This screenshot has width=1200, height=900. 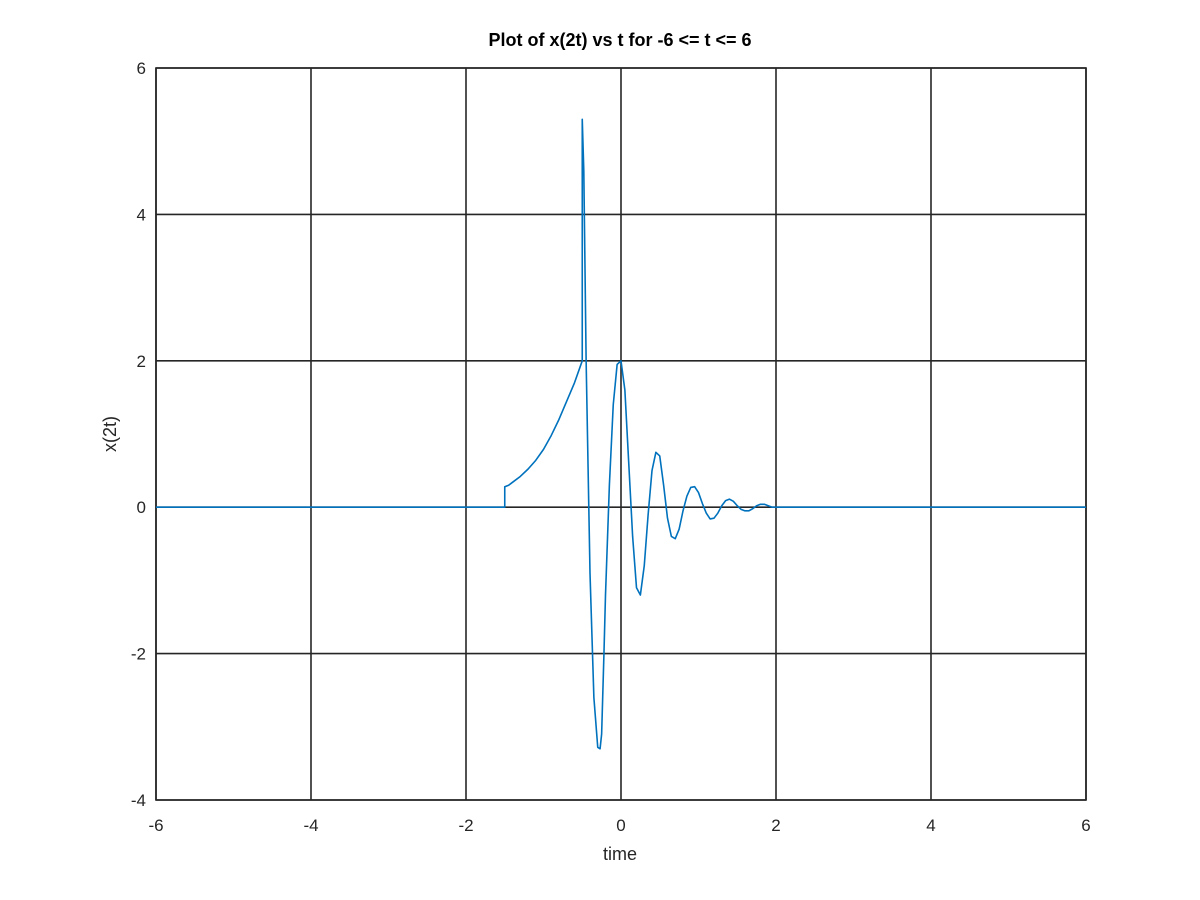 I want to click on x-tick-label: -2, so click(x=465, y=825).